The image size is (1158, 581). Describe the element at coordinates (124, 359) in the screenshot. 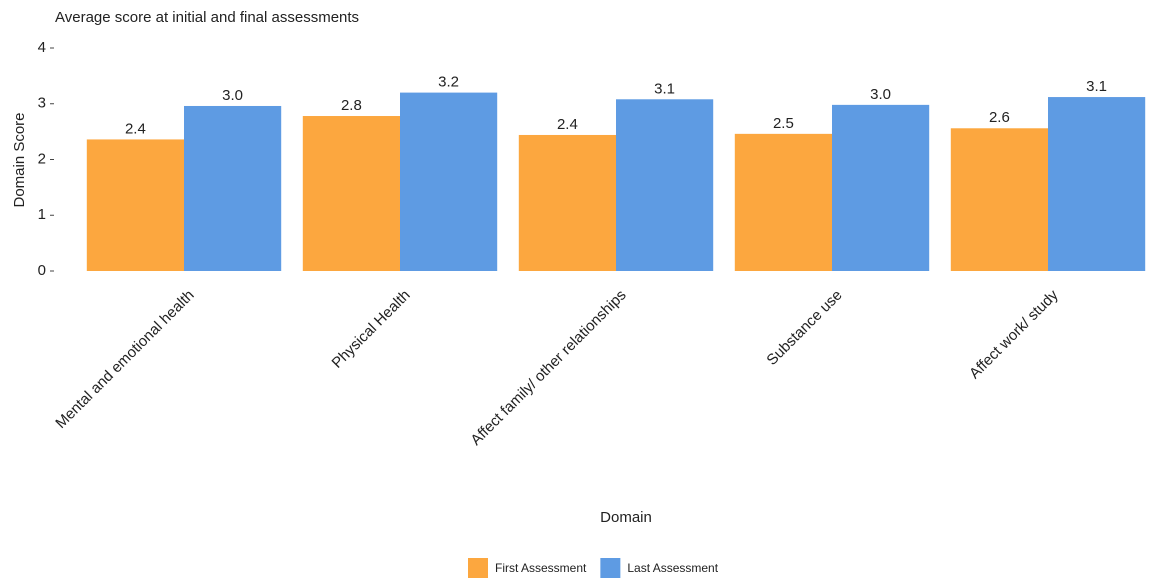

I see `x-tick-label: Mental and emotional health` at that location.